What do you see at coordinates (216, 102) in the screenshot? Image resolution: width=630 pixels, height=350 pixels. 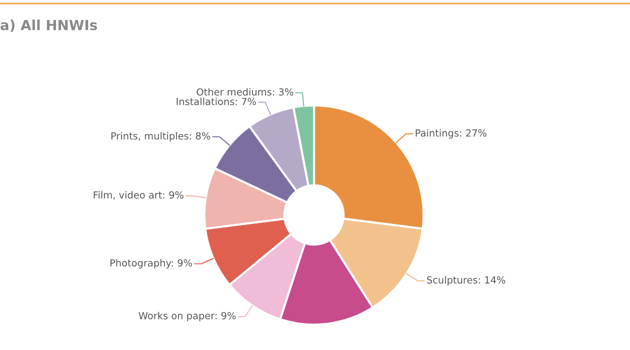 I see `slice-label: Installations: 7%` at bounding box center [216, 102].